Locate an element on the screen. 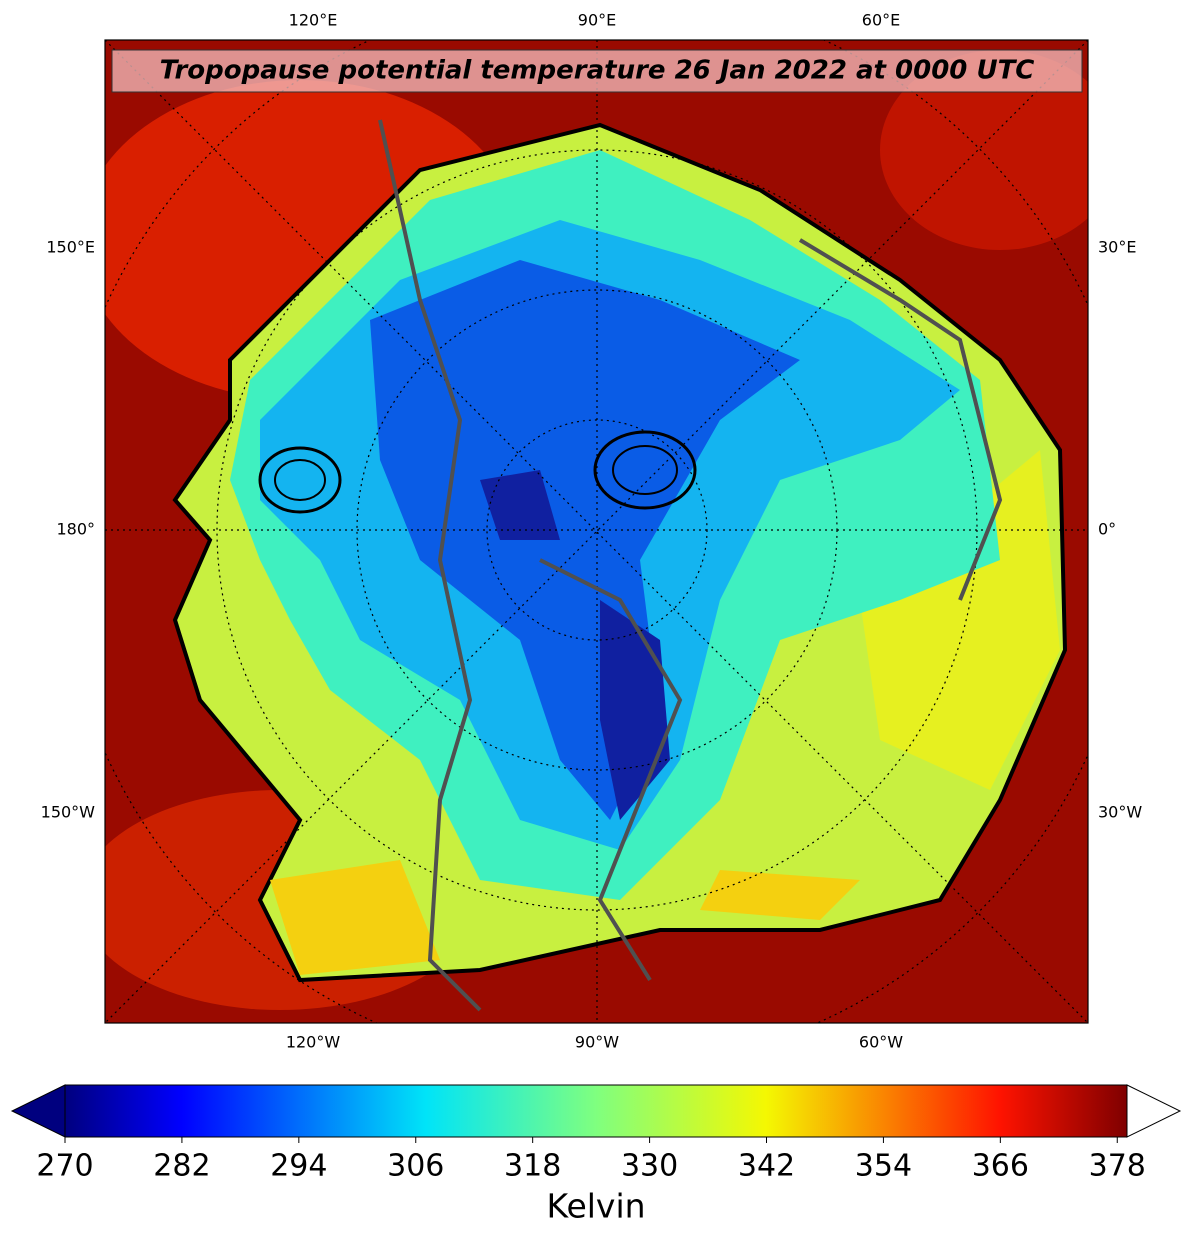 Image resolution: width=1192 pixels, height=1242 pixels. colorbar-tick-label: 330 is located at coordinates (649, 1166).